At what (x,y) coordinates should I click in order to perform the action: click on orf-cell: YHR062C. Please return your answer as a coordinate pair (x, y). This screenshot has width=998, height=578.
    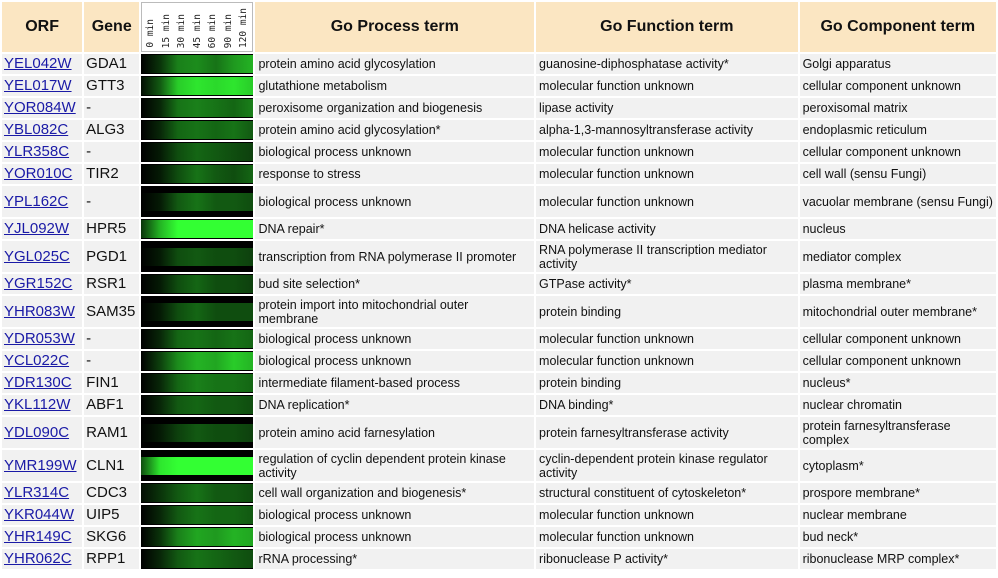
    Looking at the image, I should click on (42, 559).